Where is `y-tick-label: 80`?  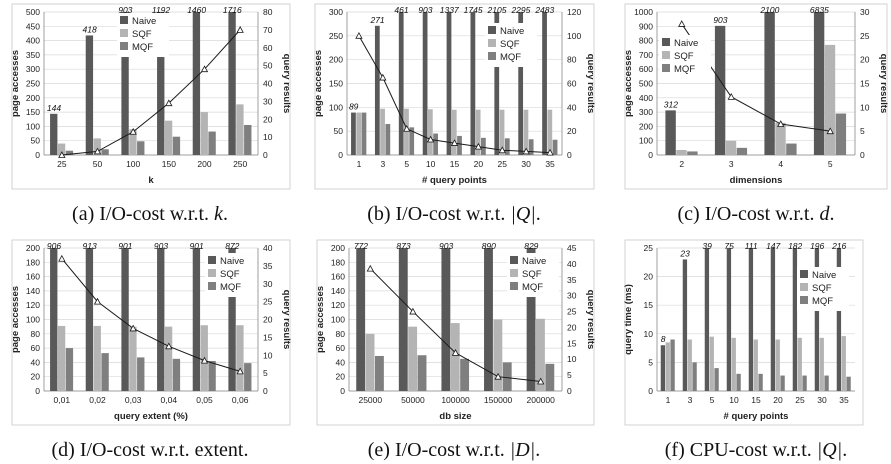 y-tick-label: 80 is located at coordinates (341, 334).